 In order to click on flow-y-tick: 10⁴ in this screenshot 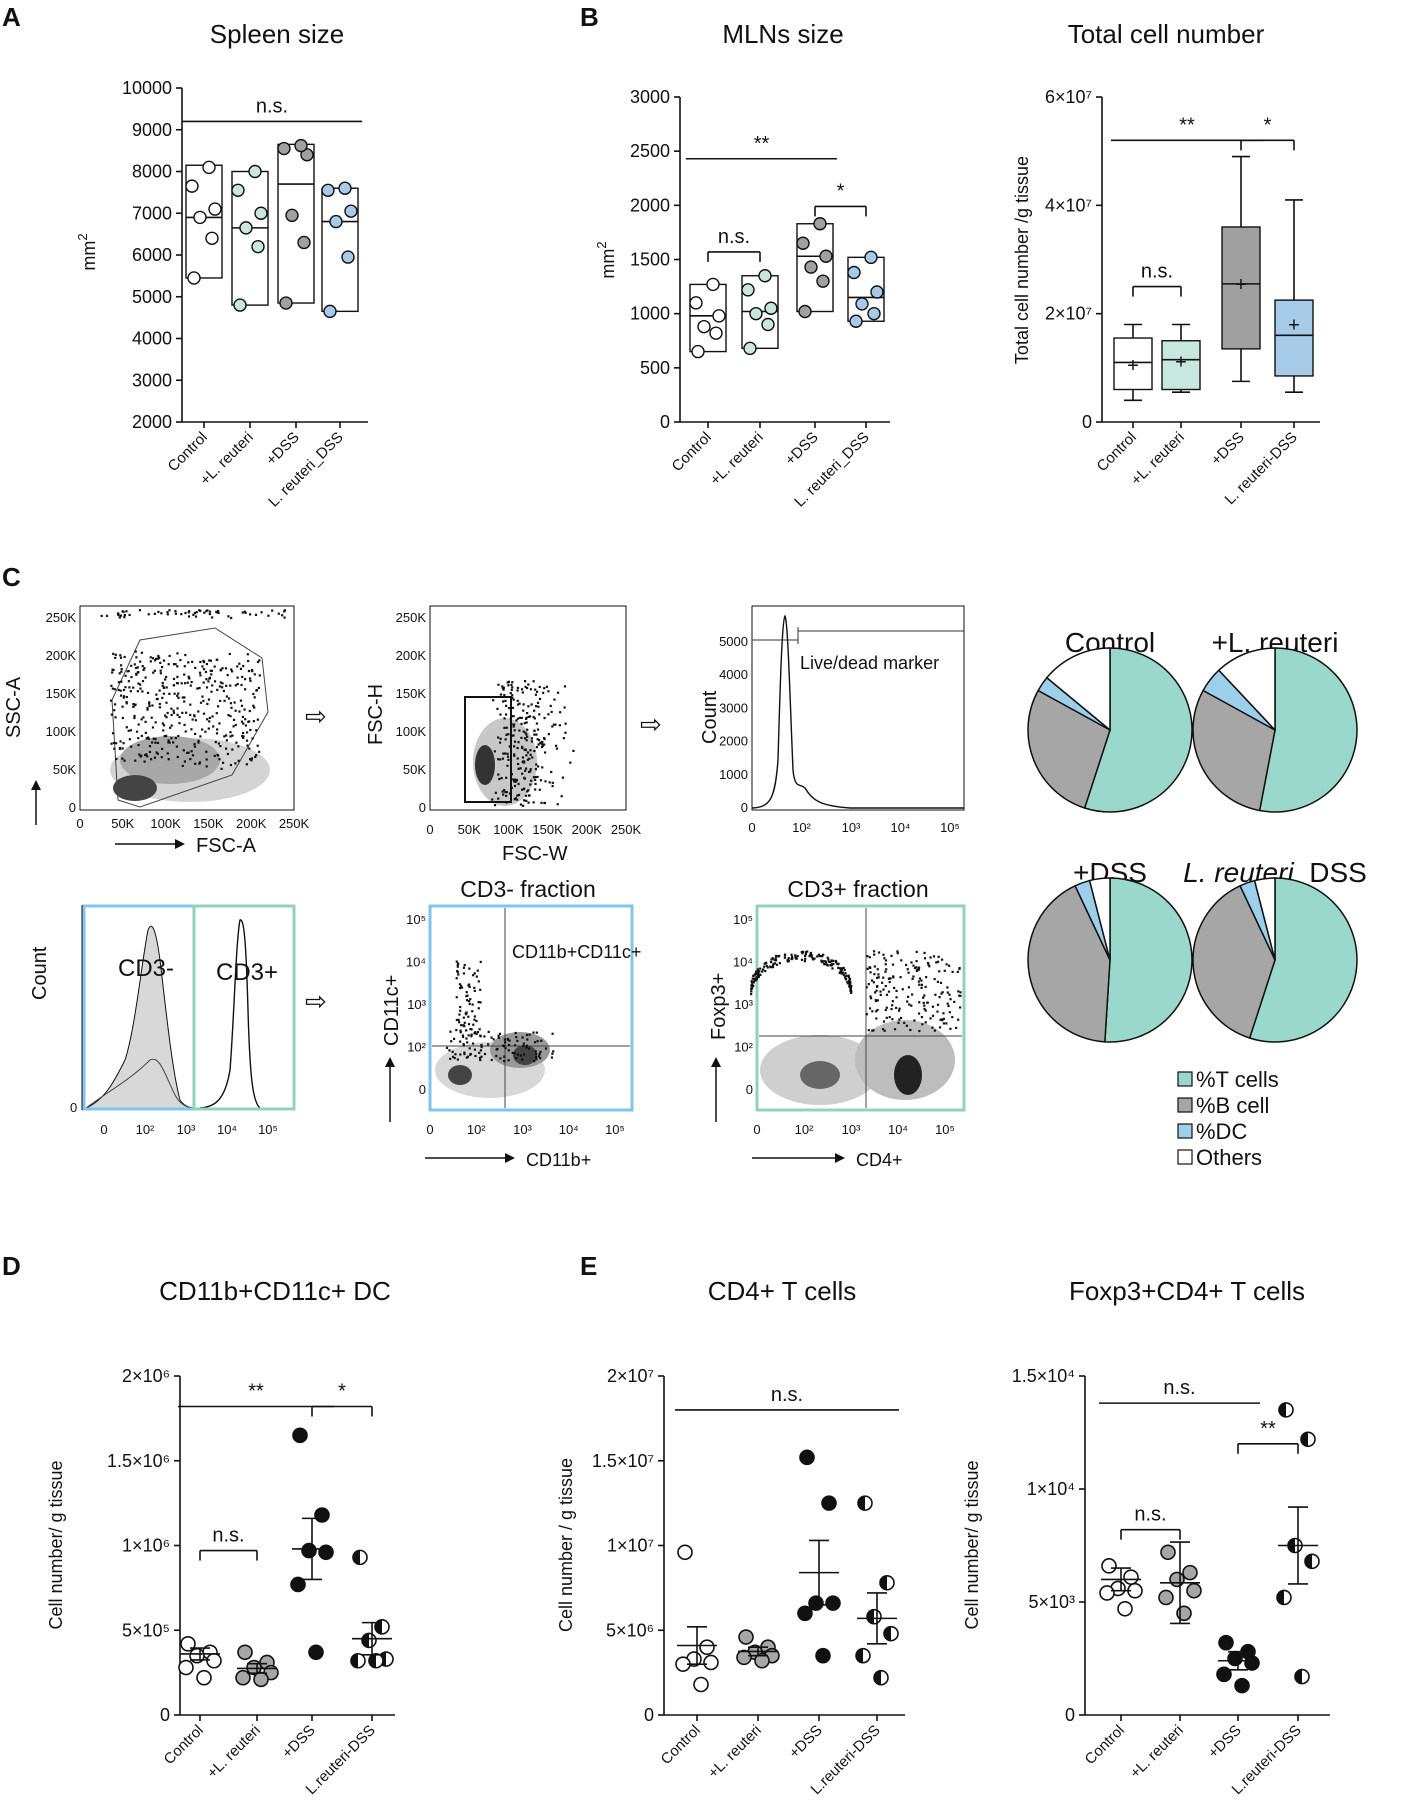, I will do `click(416, 962)`.